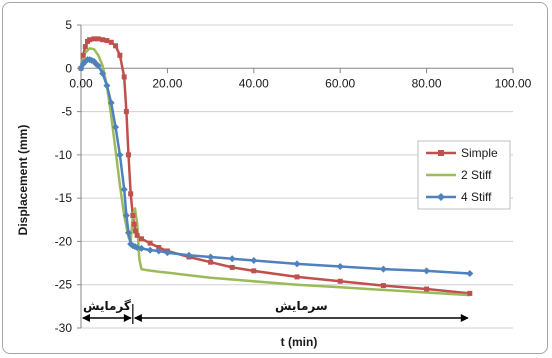 Image resolution: width=552 pixels, height=358 pixels. I want to click on legend-item-4-stiff: 4 Stiff, so click(459, 197).